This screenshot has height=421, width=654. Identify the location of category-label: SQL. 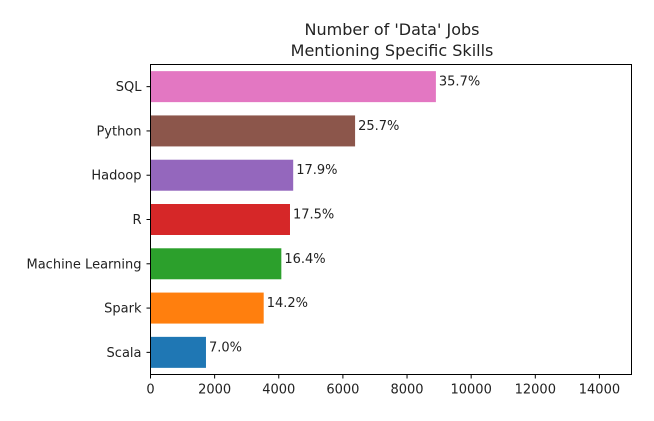
(129, 87).